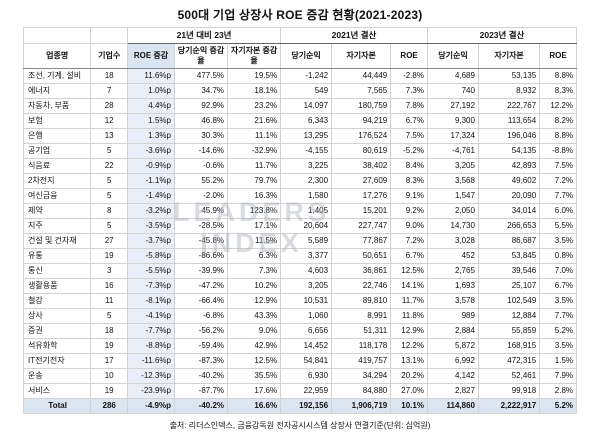 The width and height of the screenshot is (600, 446). I want to click on table-cell: 27,609, so click(361, 180).